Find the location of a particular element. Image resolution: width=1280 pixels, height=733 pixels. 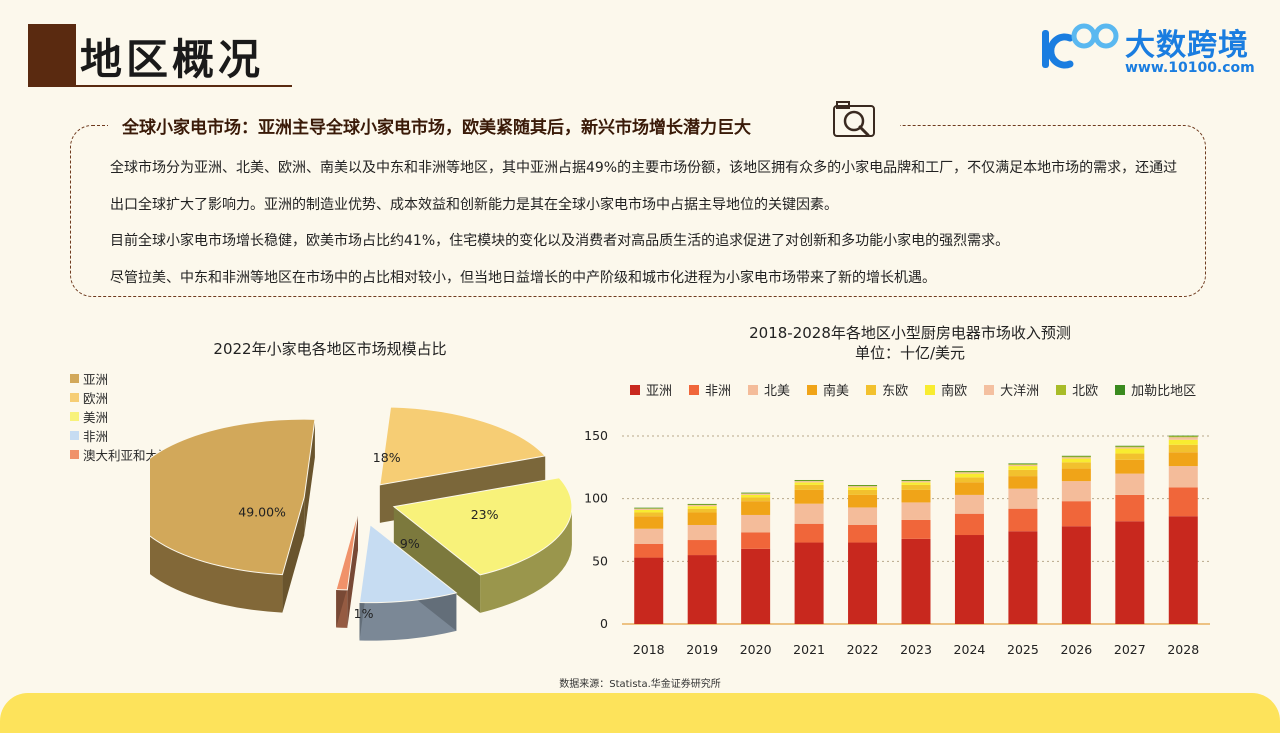

bar-legend-item: 非洲 is located at coordinates (710, 389).